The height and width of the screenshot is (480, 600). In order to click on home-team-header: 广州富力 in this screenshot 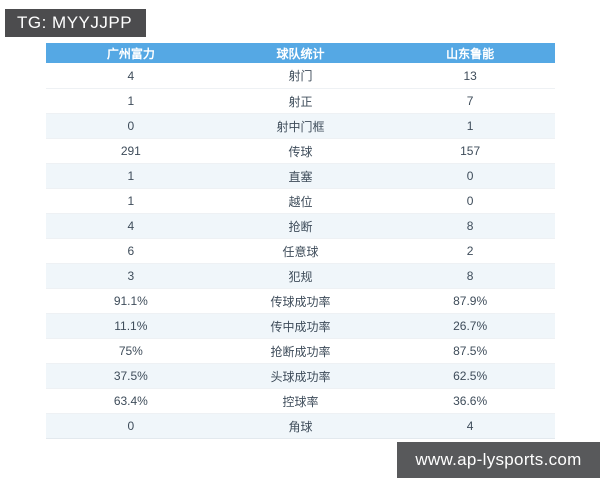, I will do `click(130, 53)`.